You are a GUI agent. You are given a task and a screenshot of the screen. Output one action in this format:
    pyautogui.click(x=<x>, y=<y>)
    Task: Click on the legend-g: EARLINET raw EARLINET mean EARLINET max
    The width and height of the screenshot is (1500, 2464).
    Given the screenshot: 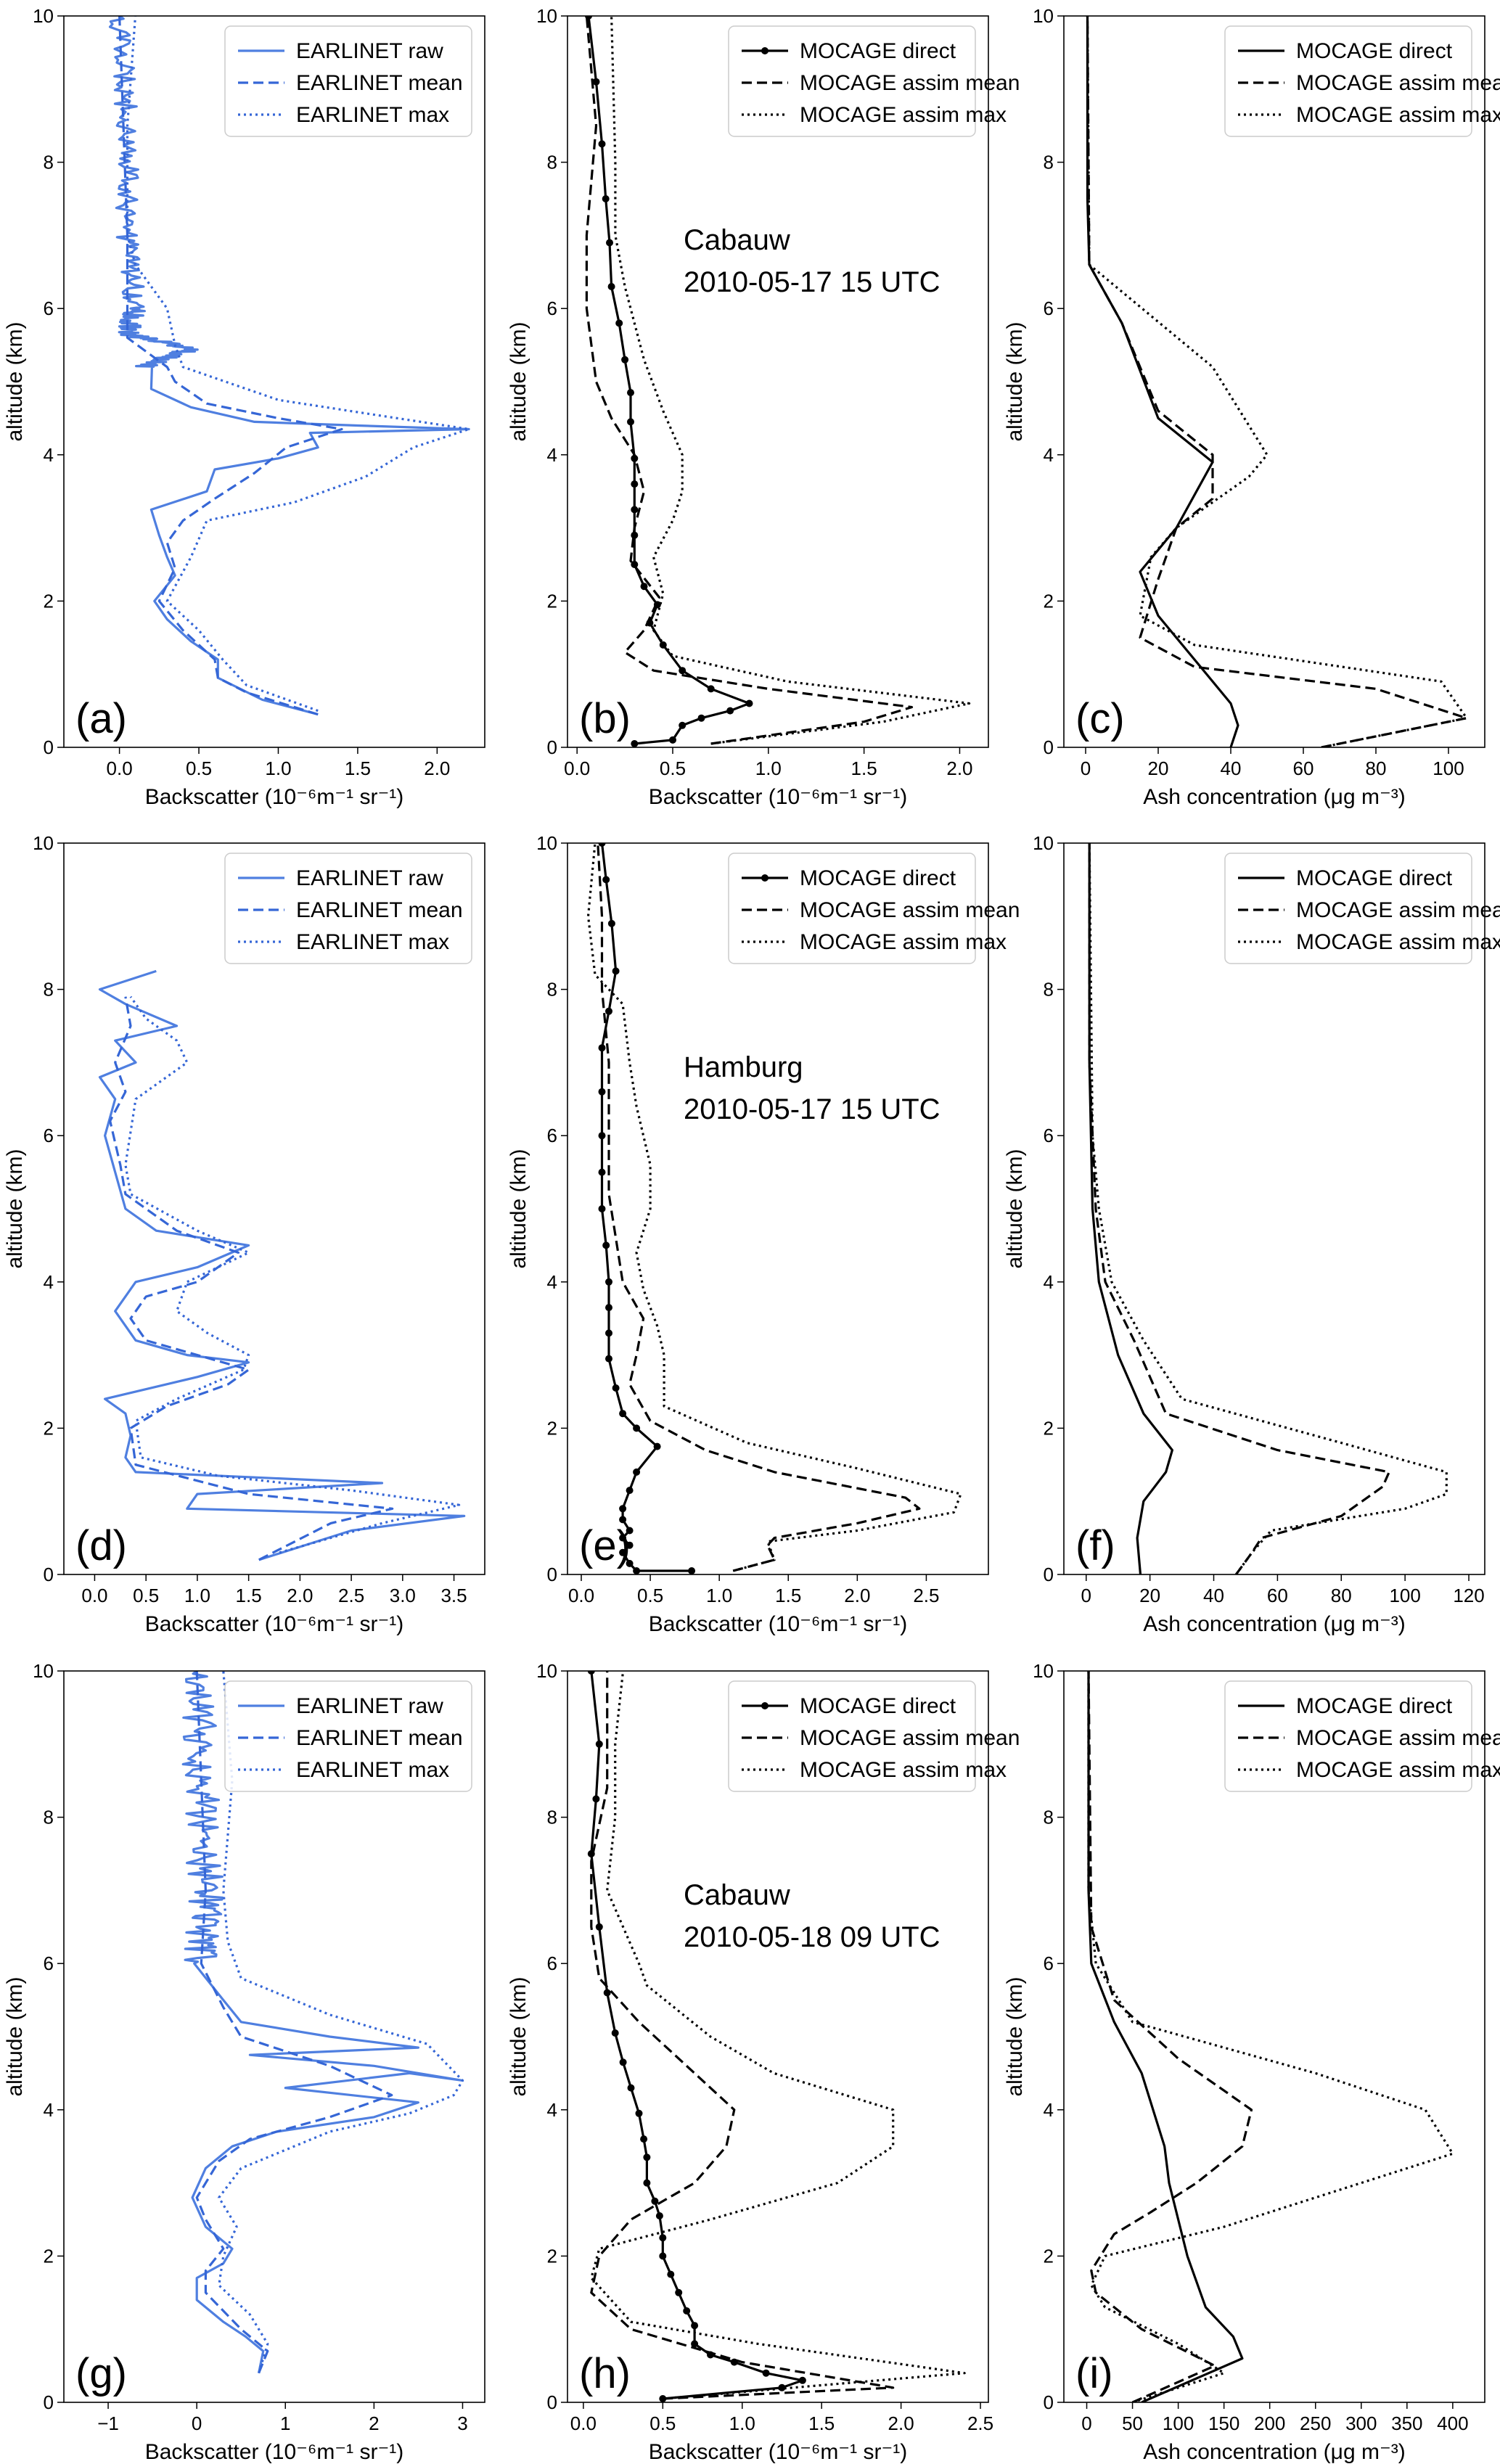 What is the action you would take?
    pyautogui.click(x=348, y=1736)
    